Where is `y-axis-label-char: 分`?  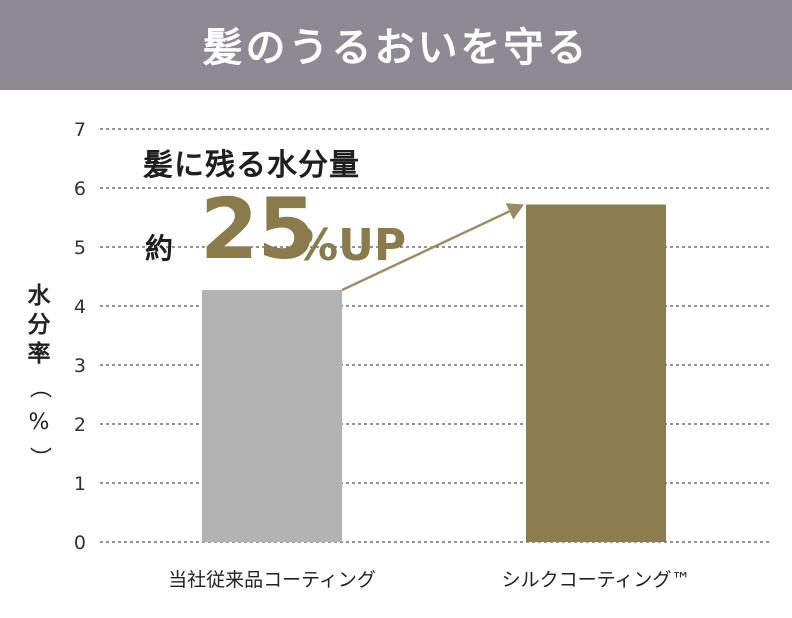 y-axis-label-char: 分 is located at coordinates (39, 325).